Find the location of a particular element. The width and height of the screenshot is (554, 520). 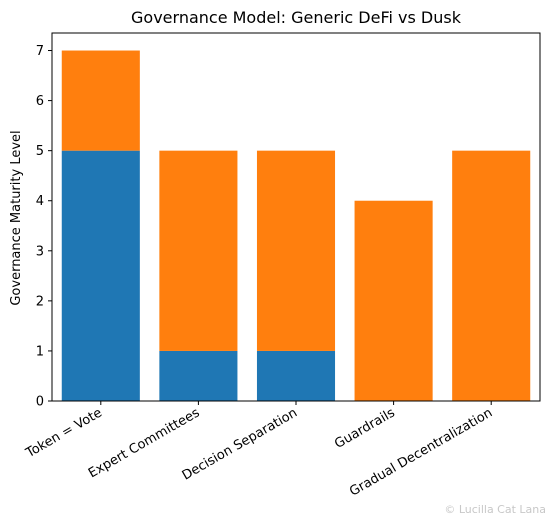

y-tick-label: 0 is located at coordinates (40, 402).